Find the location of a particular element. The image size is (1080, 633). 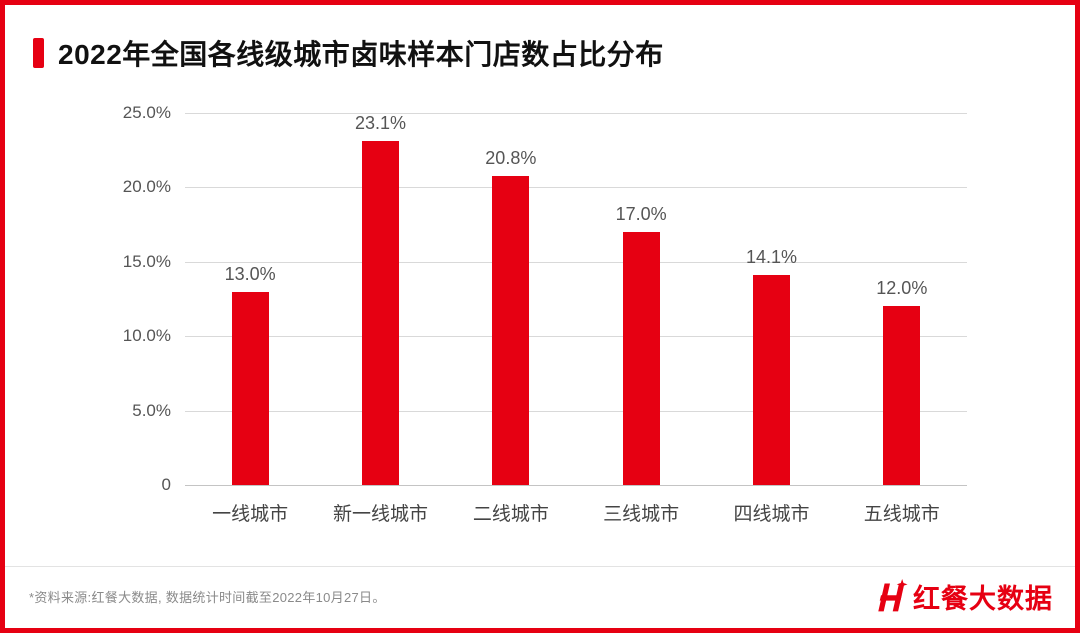

bar-column: 20.8% is located at coordinates (511, 299).